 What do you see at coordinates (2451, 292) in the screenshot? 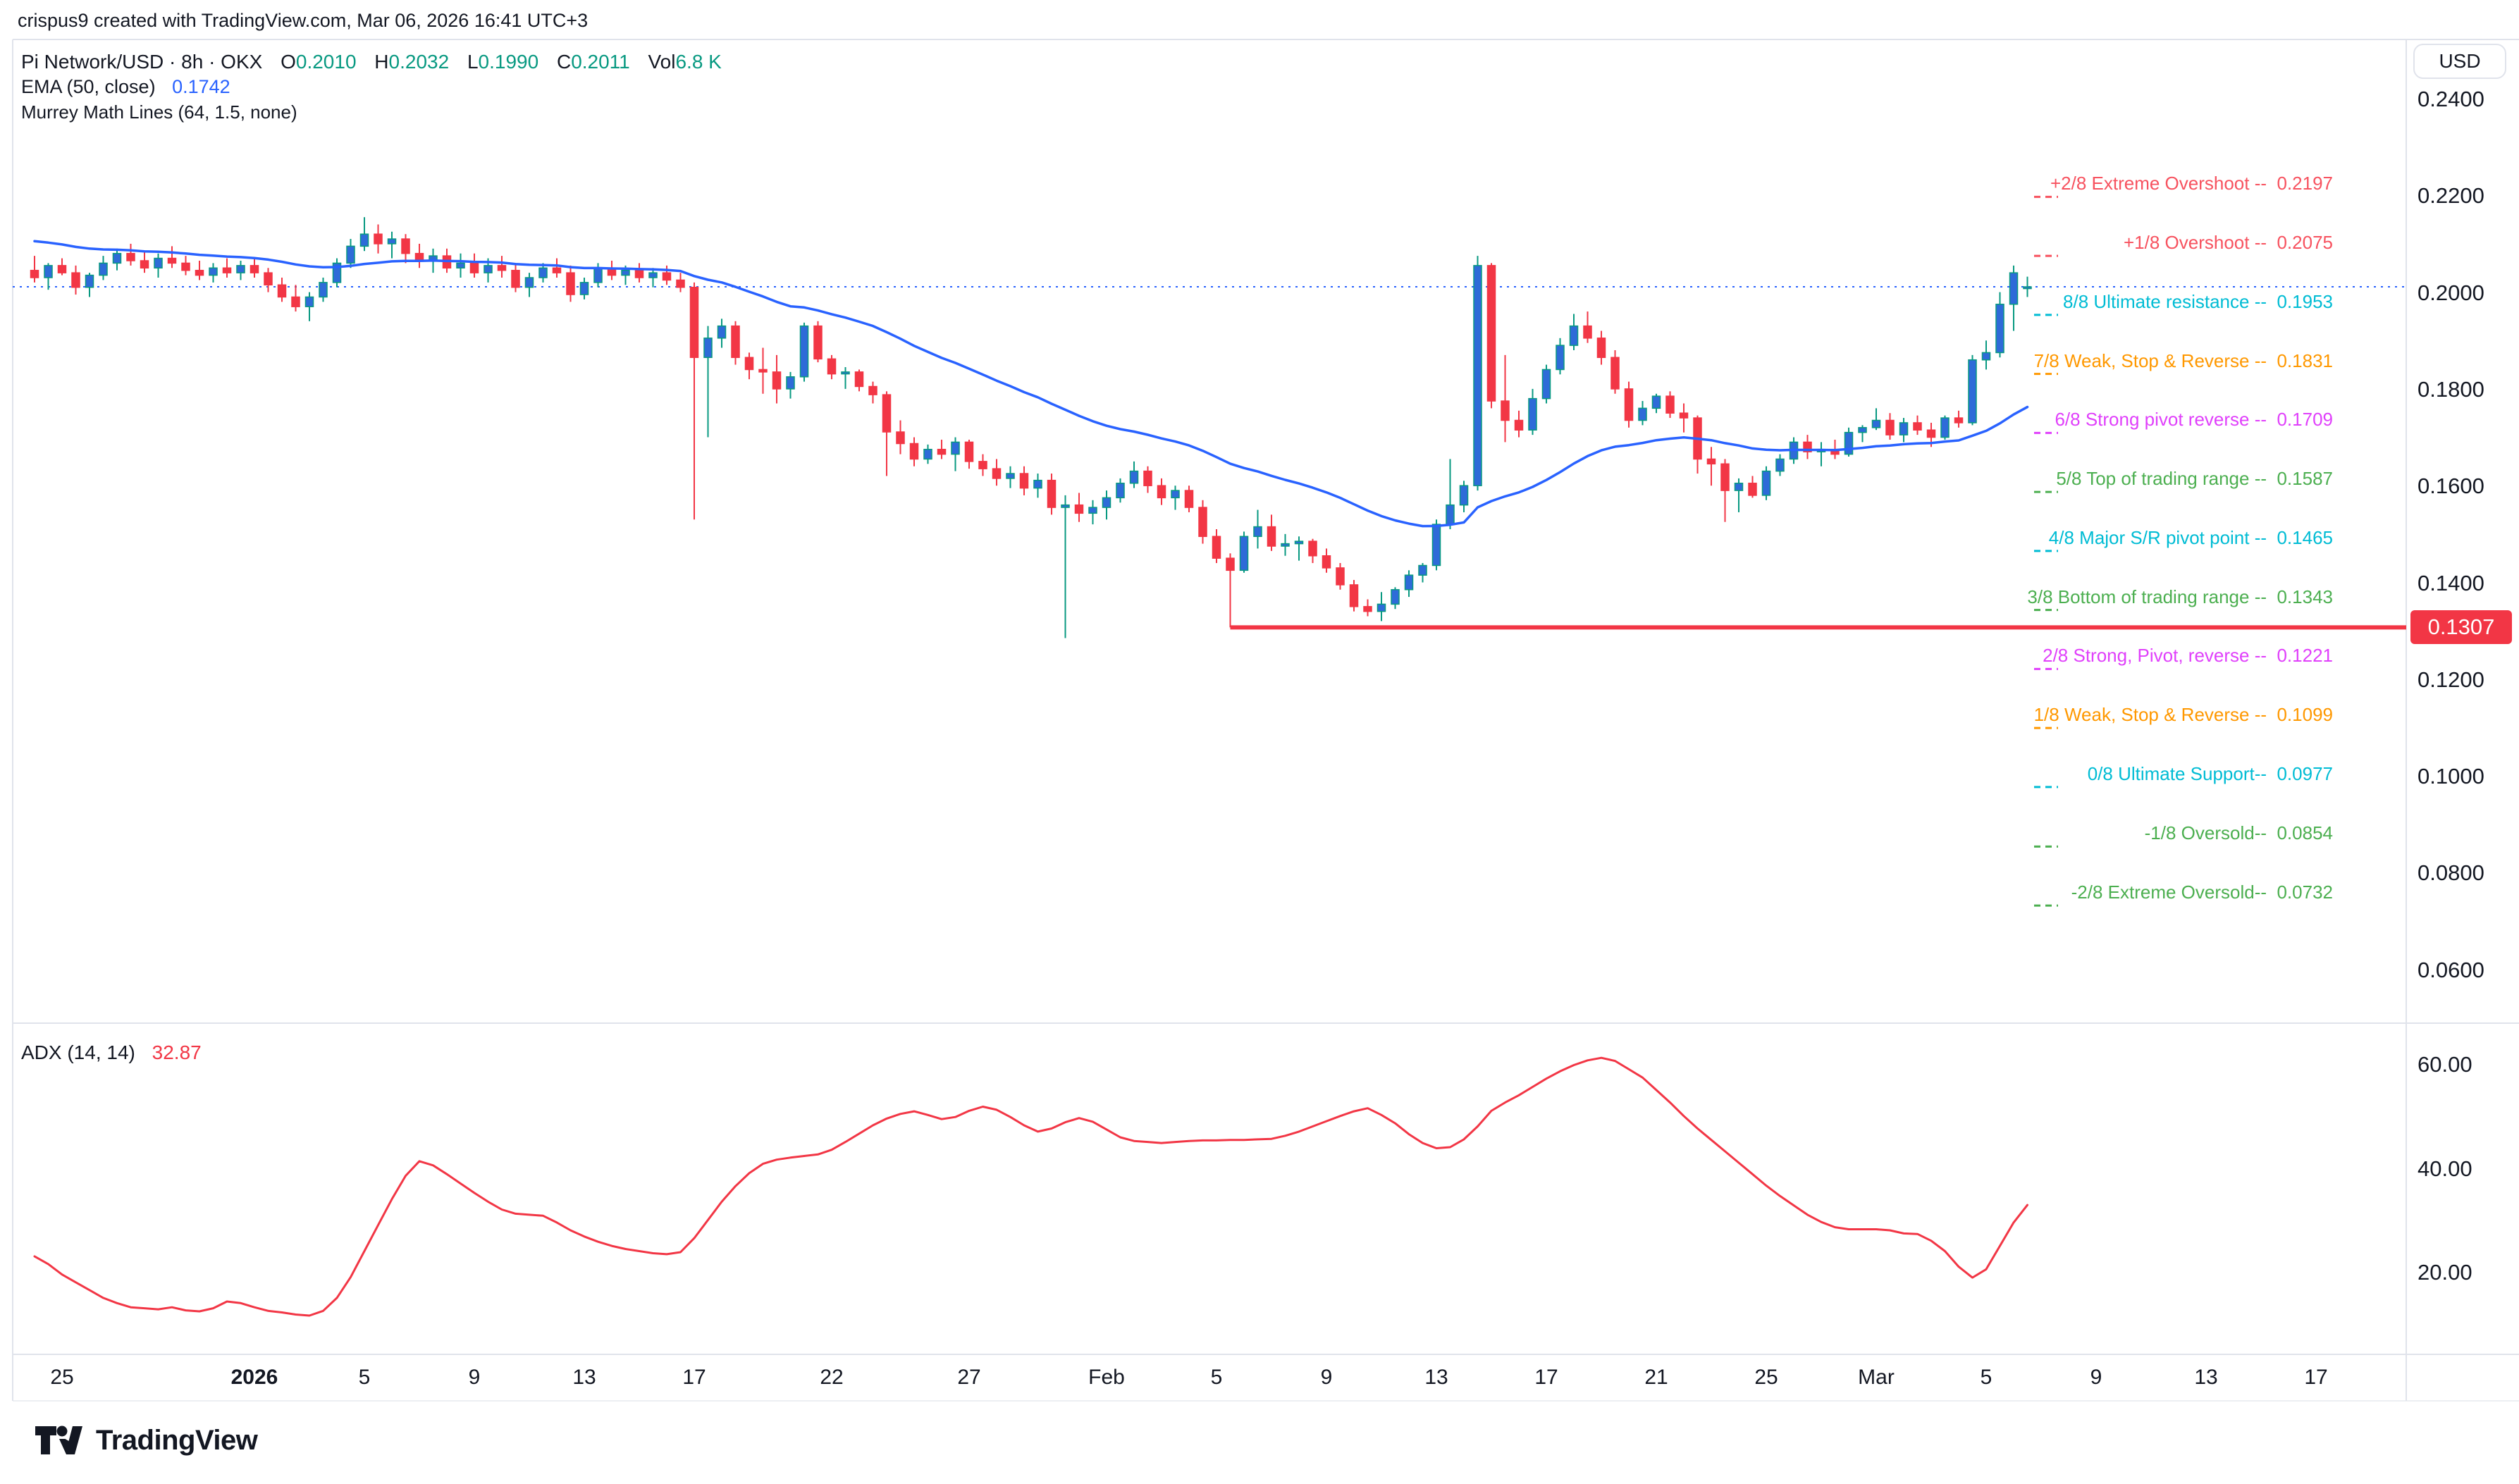
I see `price-tick-label: 0.2000` at bounding box center [2451, 292].